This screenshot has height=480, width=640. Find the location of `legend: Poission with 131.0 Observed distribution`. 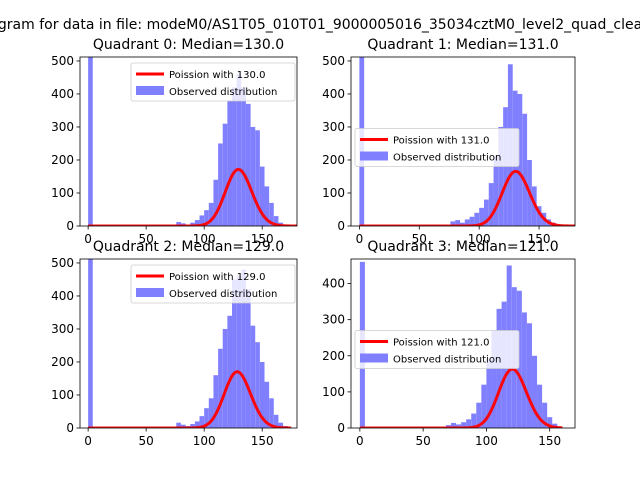

legend: Poission with 131.0 Observed distribution is located at coordinates (437, 147).